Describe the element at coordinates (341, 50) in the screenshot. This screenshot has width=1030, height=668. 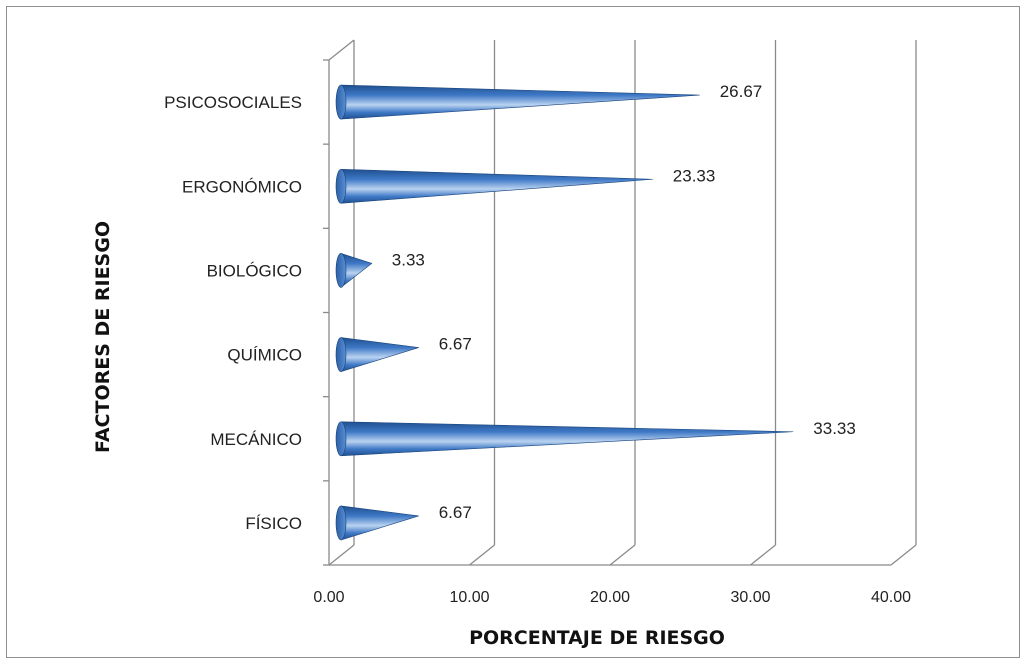
I see `y-axis-top-connector` at that location.